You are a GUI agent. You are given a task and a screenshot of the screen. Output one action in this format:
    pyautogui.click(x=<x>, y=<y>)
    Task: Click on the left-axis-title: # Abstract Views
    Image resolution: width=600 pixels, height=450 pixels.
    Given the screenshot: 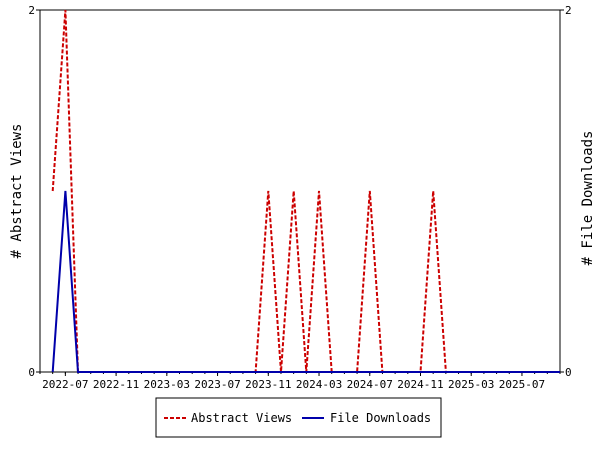 What is the action you would take?
    pyautogui.click(x=17, y=191)
    